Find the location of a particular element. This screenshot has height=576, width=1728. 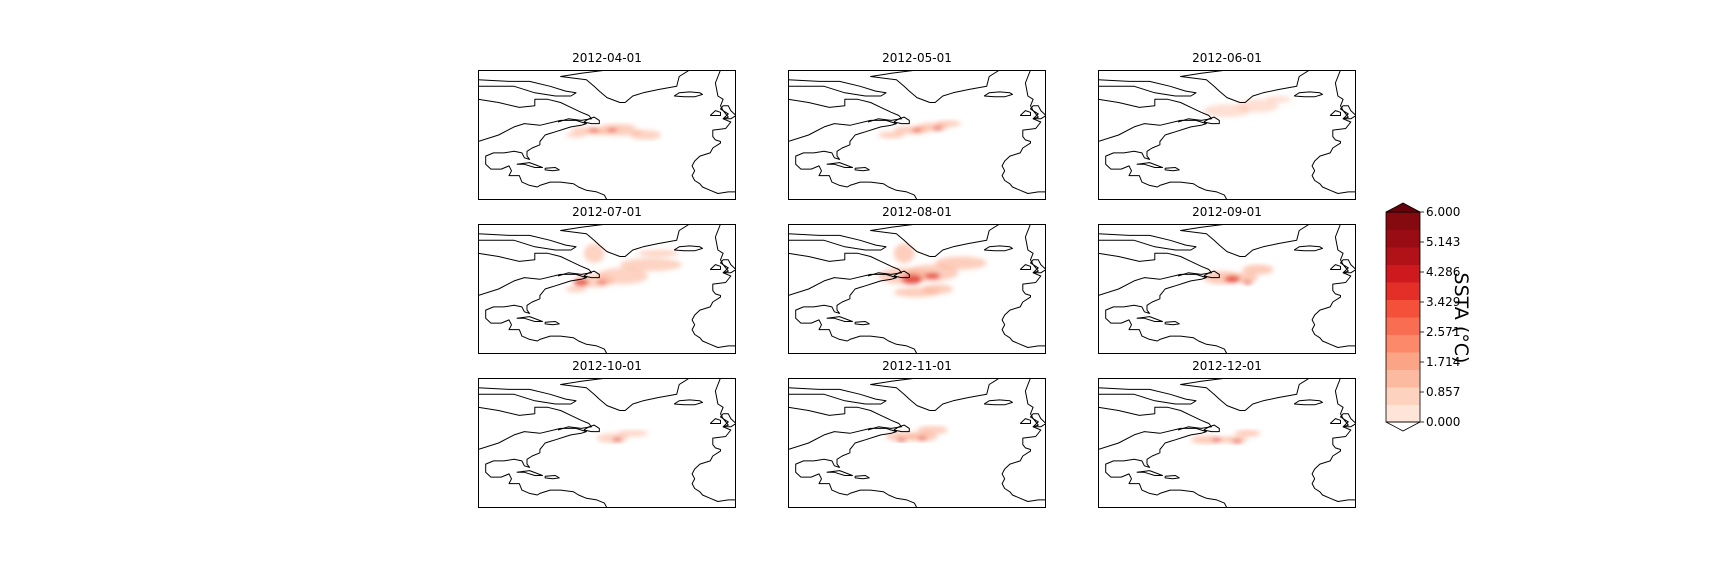

colorbar-tick-label: 6.000 is located at coordinates (1443, 212).